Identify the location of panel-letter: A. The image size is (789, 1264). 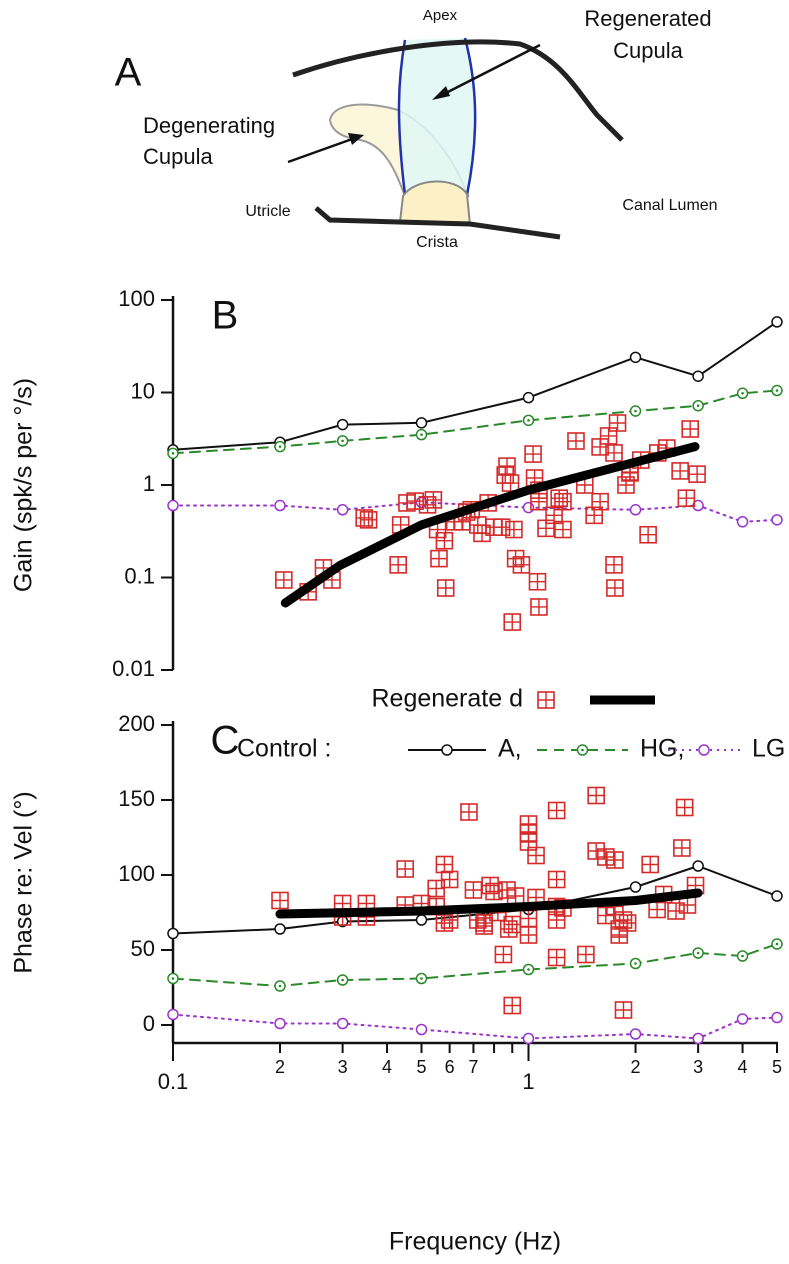
(128, 73).